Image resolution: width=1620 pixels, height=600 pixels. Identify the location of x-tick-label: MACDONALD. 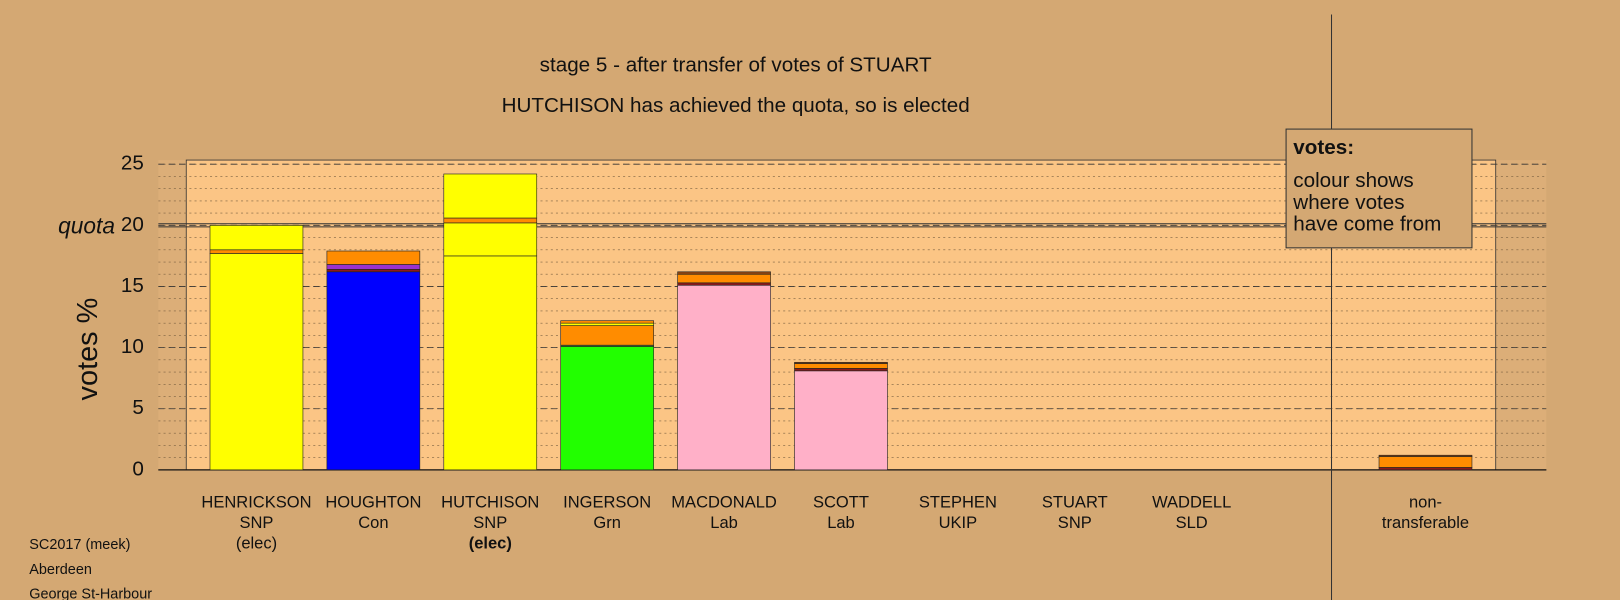
(724, 501).